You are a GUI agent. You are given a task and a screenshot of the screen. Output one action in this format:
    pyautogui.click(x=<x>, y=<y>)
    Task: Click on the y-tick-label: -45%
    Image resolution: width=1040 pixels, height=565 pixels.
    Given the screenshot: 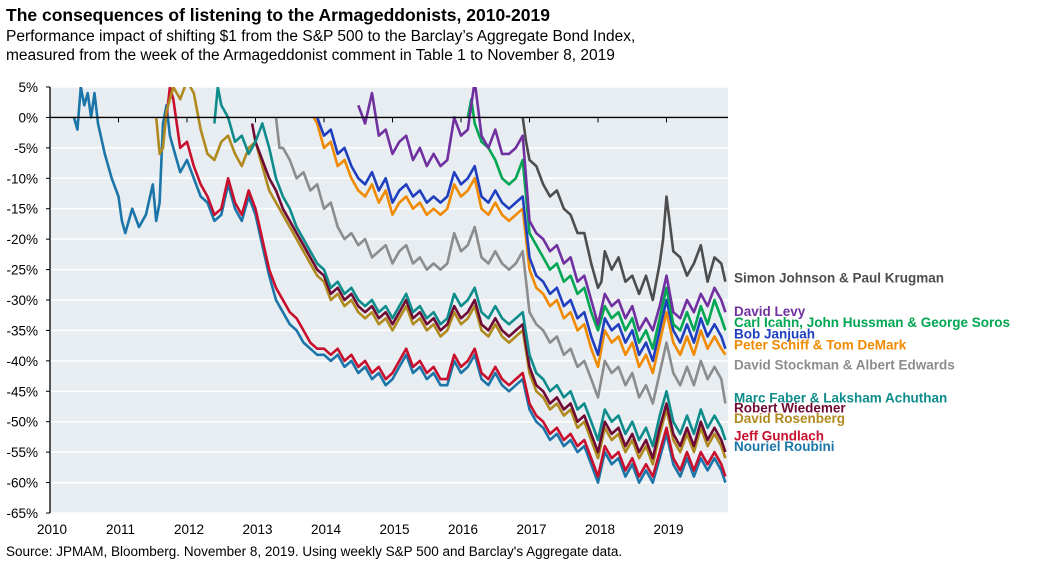 What is the action you would take?
    pyautogui.click(x=22, y=391)
    